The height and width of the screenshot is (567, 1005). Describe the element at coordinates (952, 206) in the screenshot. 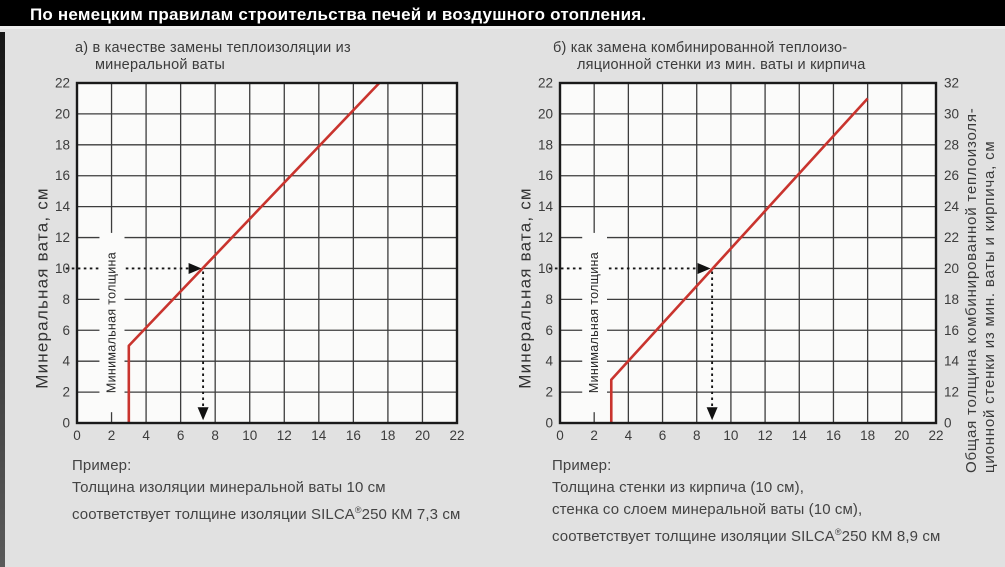

I see `right-y-tick-label: 24` at that location.